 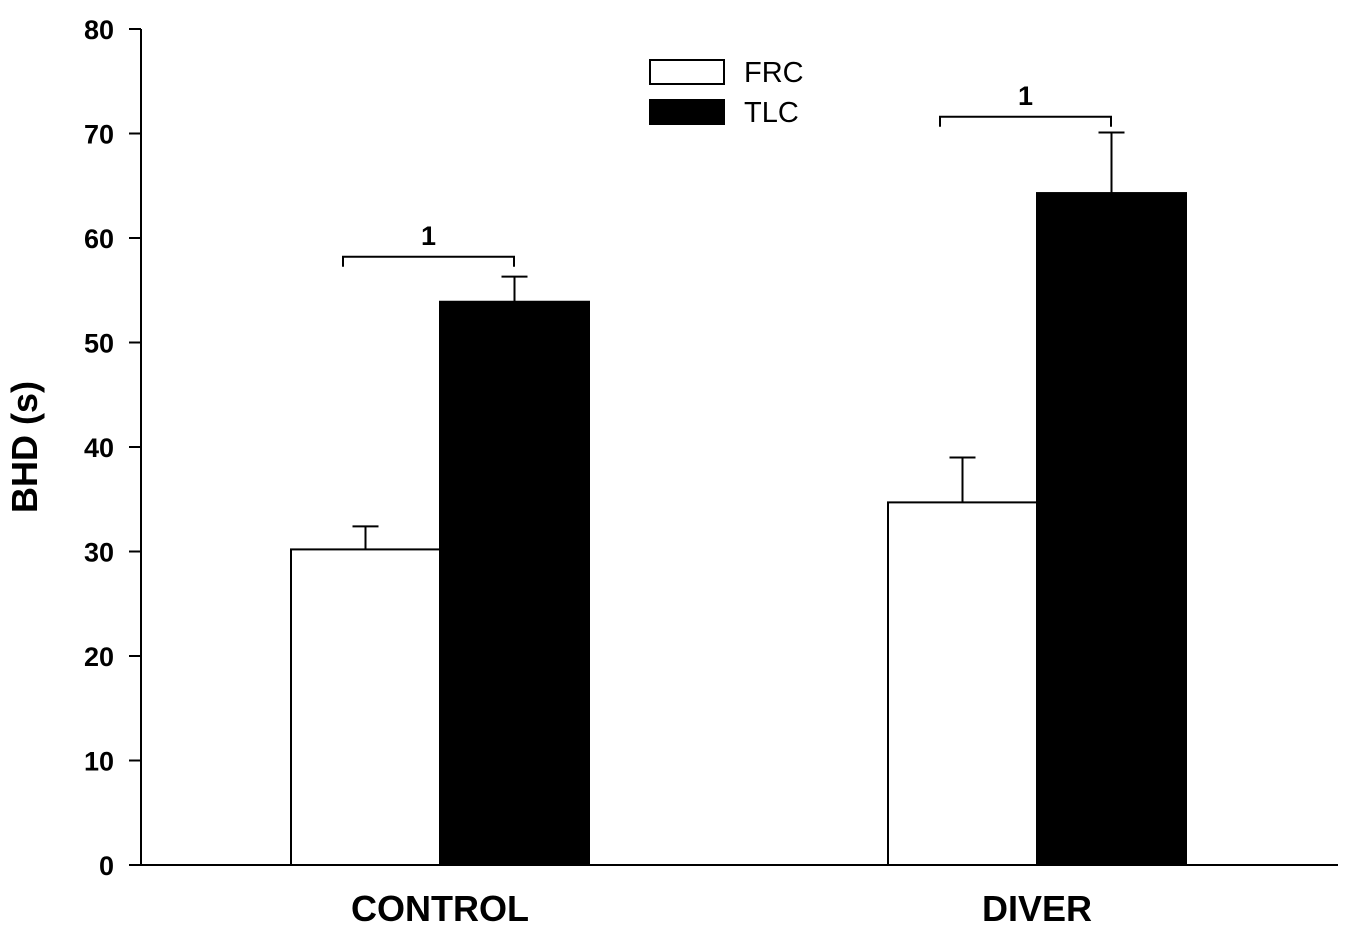 I want to click on bar-frc-diver, so click(x=962, y=683).